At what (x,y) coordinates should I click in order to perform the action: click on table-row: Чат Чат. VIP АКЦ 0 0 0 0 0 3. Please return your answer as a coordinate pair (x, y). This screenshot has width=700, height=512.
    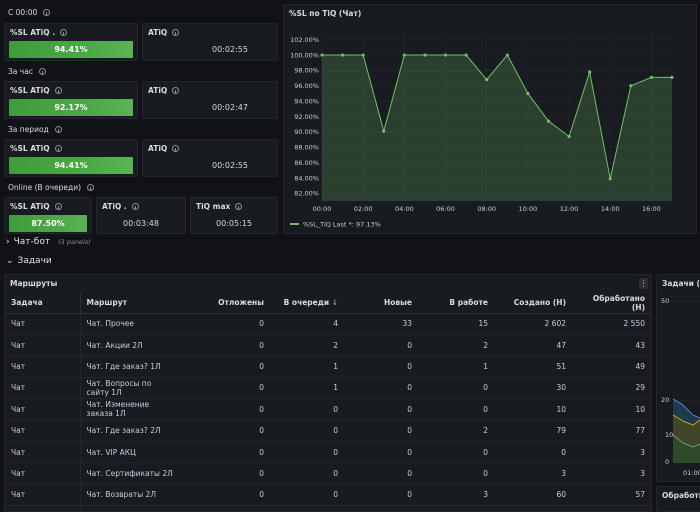
    Looking at the image, I should click on (328, 452).